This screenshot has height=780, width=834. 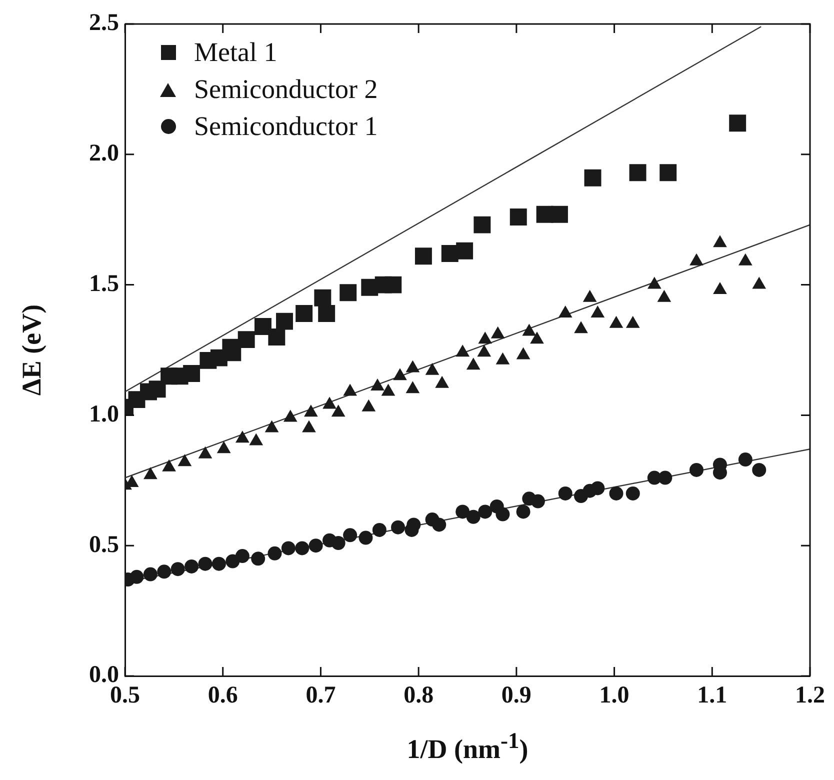 I want to click on x-tick-label: 0.7, so click(x=321, y=695).